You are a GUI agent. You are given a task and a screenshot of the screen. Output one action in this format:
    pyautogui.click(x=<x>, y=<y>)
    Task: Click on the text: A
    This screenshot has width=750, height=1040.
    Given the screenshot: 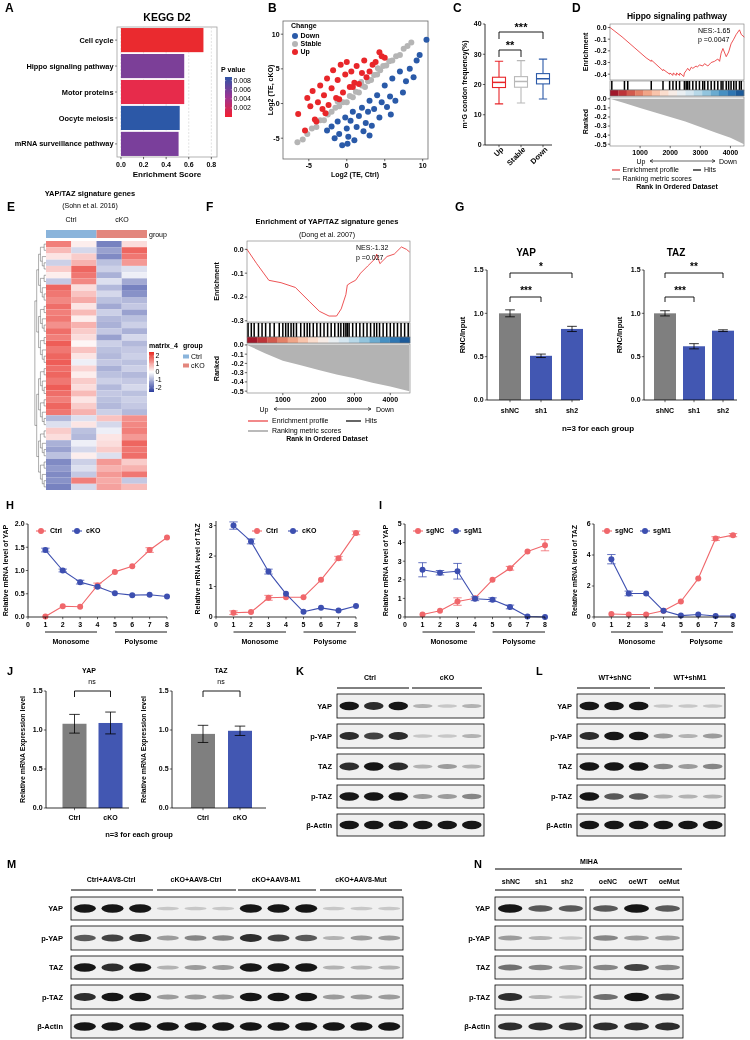 What is the action you would take?
    pyautogui.click(x=9, y=8)
    